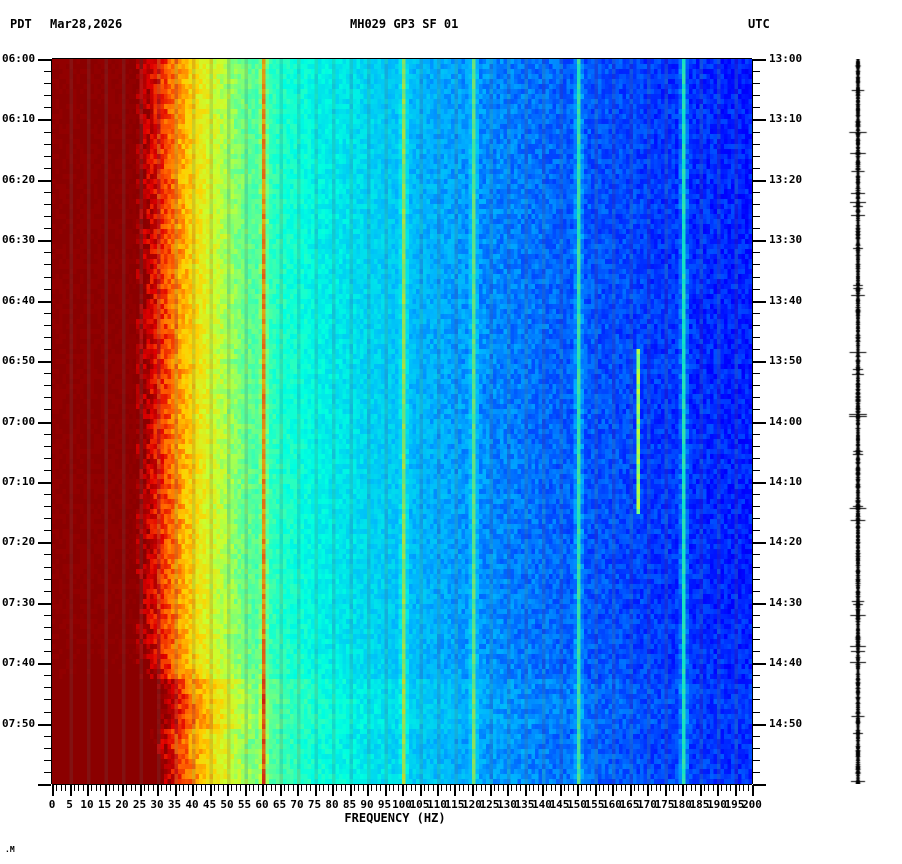 The height and width of the screenshot is (864, 902). I want to click on y-ticklabel-right: 13:50, so click(786, 361).